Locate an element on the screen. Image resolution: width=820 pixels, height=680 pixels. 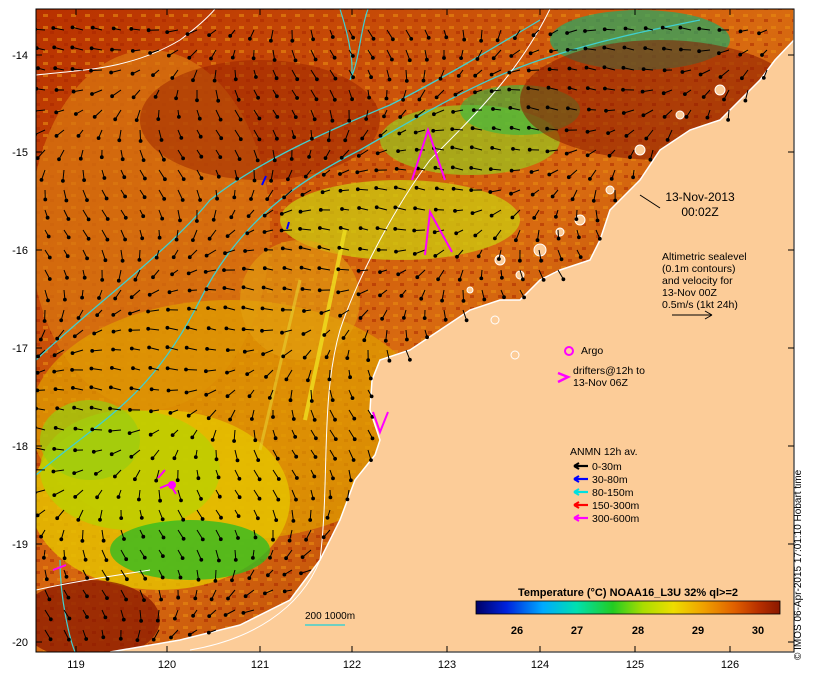
drifters-label: 13-Nov 06Z is located at coordinates (600, 383).